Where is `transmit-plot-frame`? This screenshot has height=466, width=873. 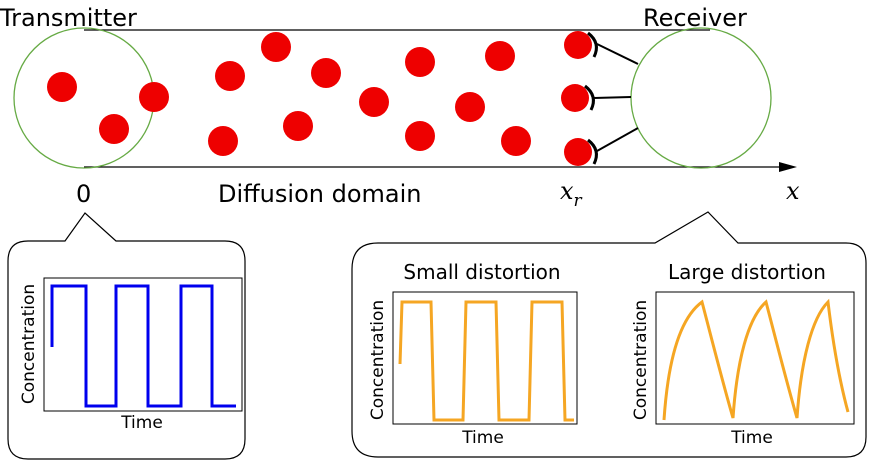
transmit-plot-frame is located at coordinates (143, 344).